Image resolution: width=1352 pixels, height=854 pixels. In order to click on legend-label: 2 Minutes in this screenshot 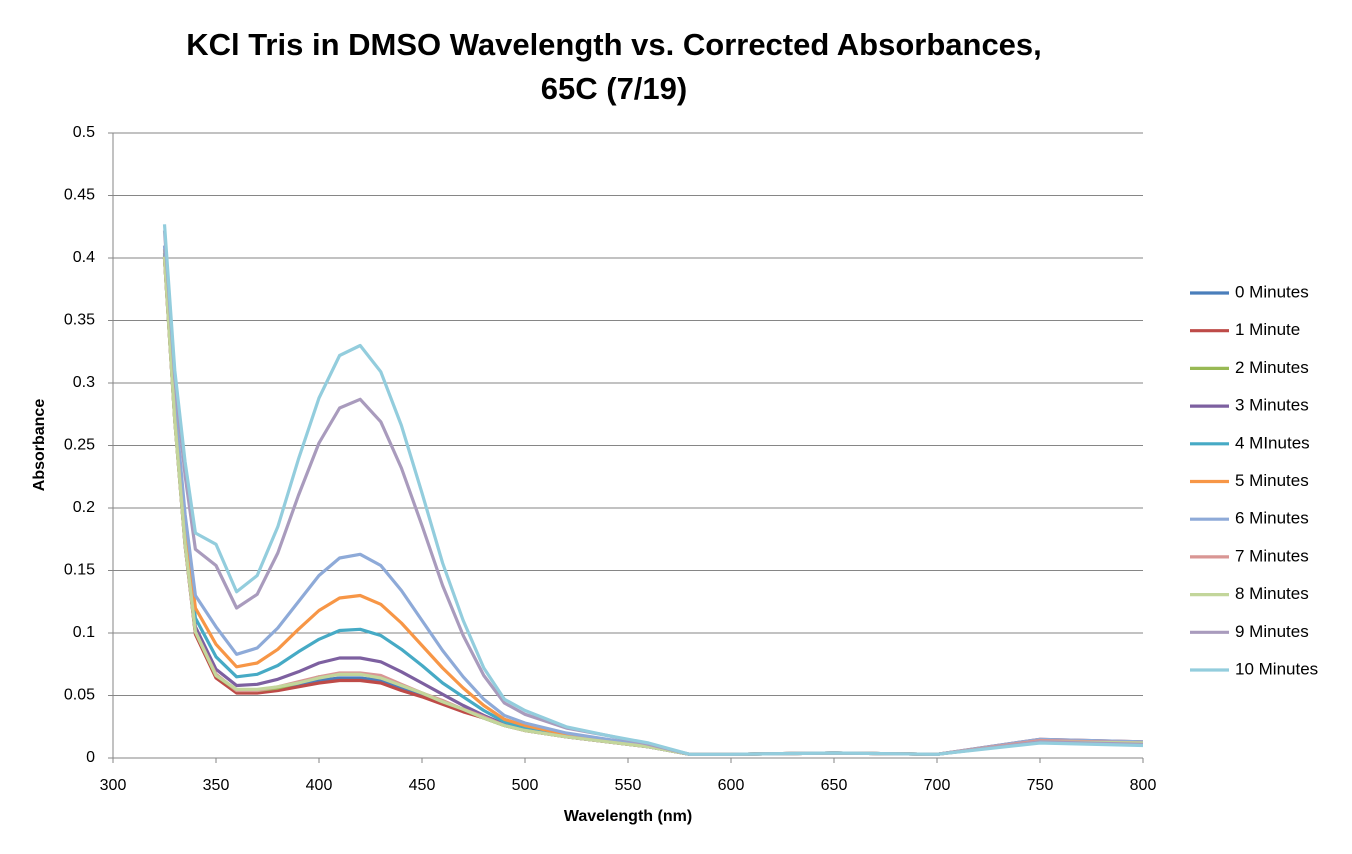, I will do `click(1272, 367)`.